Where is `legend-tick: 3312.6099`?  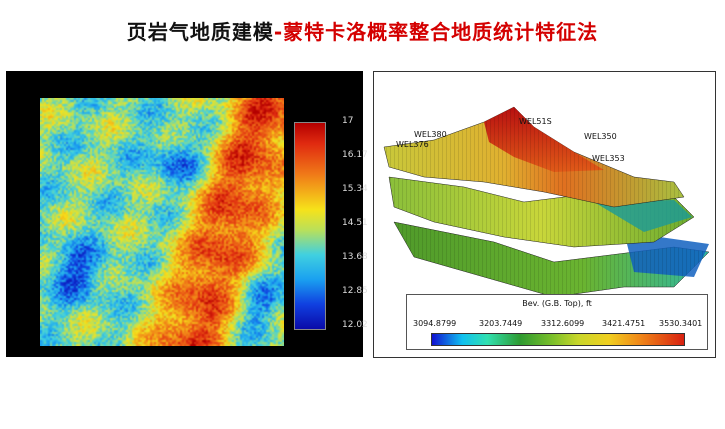
legend-tick: 3312.6099 is located at coordinates (563, 323).